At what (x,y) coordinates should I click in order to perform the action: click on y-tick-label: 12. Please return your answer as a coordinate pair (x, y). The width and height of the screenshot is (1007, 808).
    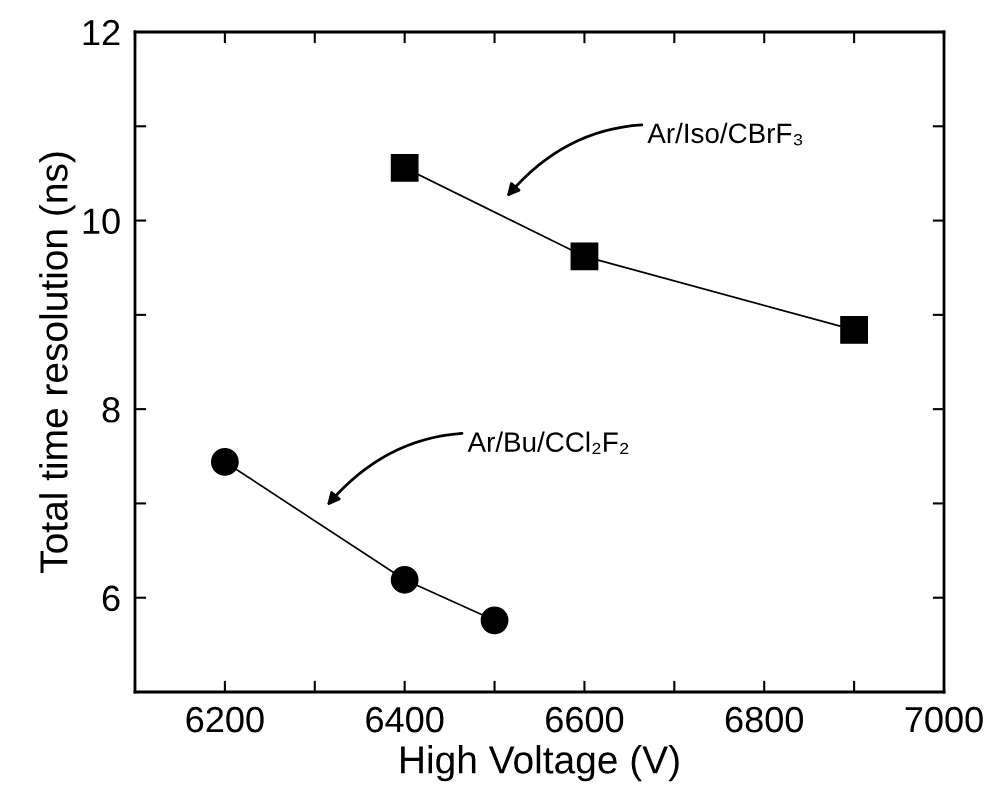
    Looking at the image, I should click on (101, 32).